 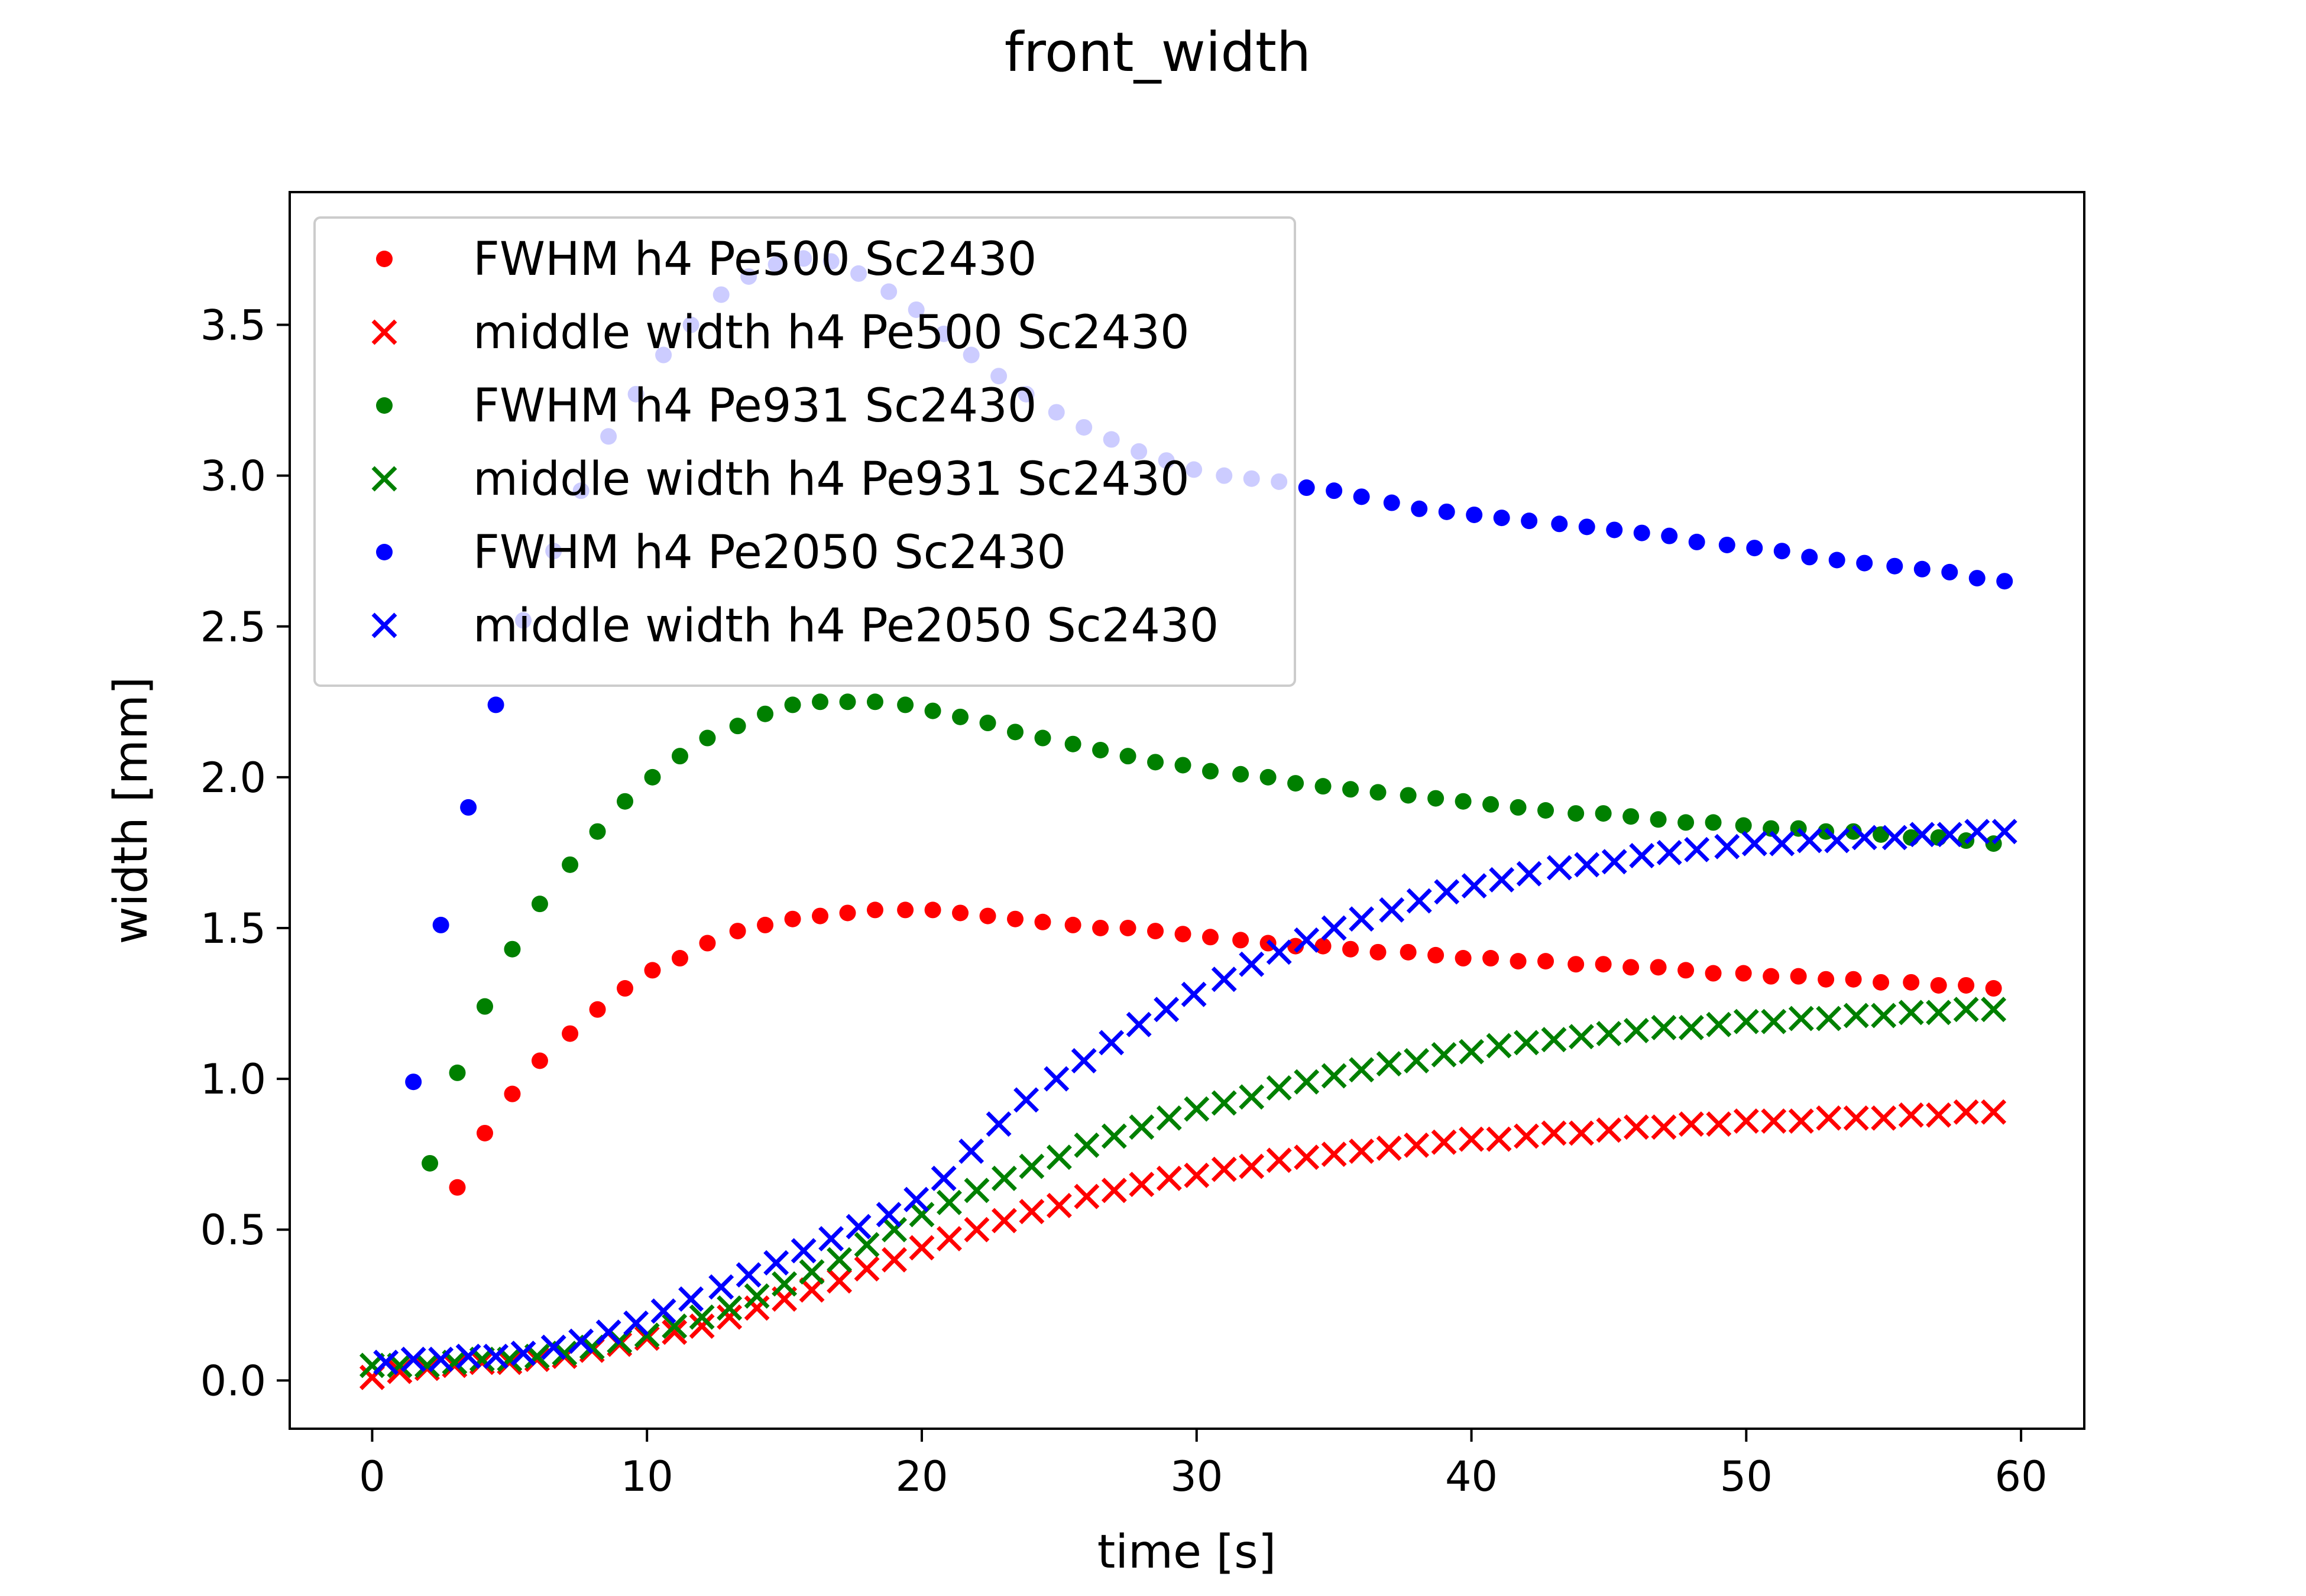 What do you see at coordinates (1746, 1477) in the screenshot?
I see `x-tick-label: 50` at bounding box center [1746, 1477].